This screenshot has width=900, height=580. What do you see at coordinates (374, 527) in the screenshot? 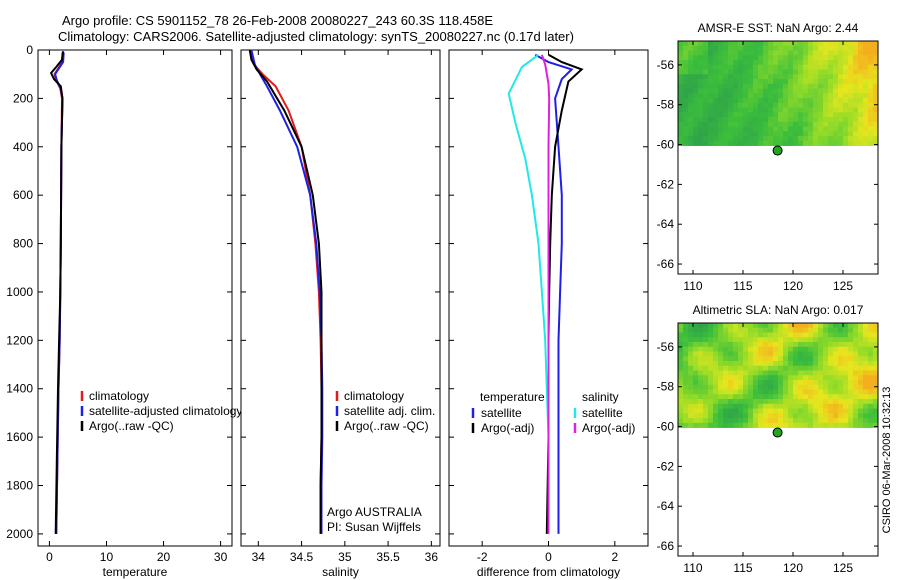
I see `salinity-annotation: PI: Susan Wijffels` at bounding box center [374, 527].